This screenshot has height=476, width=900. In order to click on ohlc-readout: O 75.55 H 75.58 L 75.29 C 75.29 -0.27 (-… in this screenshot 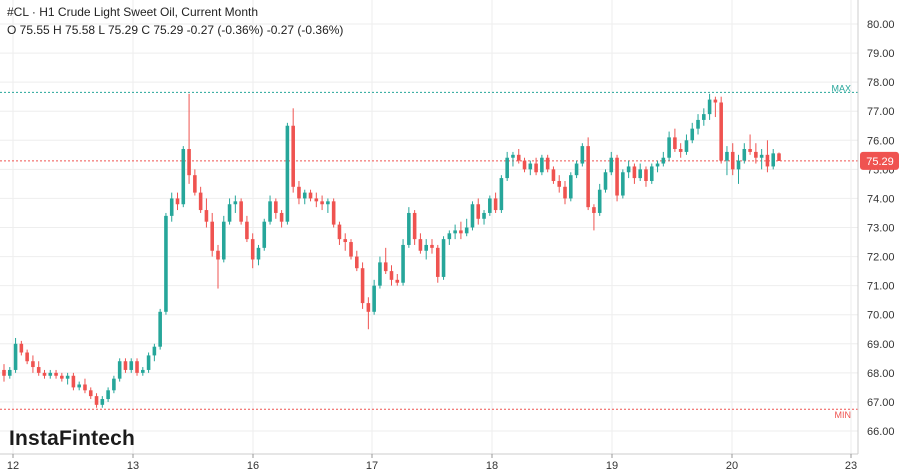, I will do `click(175, 30)`.